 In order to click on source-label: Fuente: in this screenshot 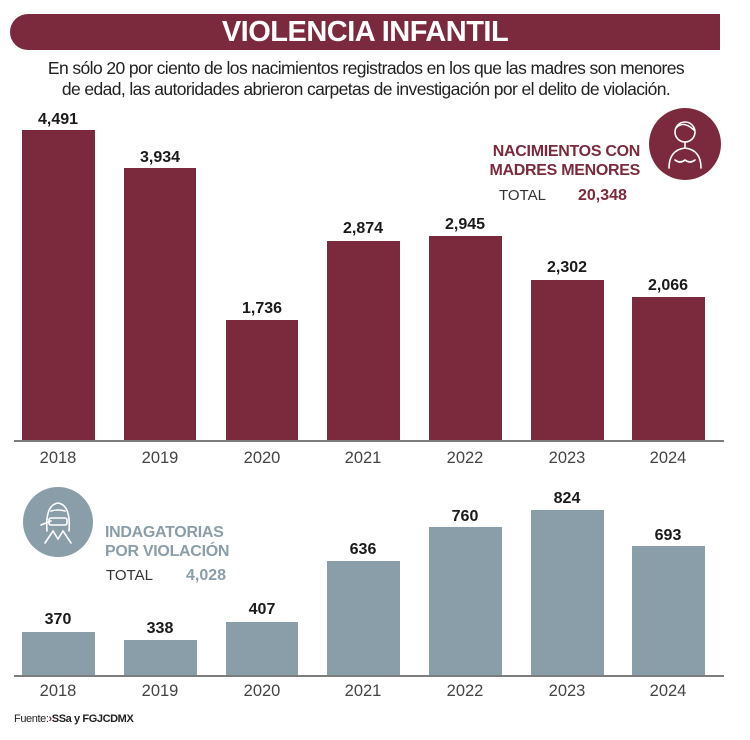, I will do `click(31, 719)`.